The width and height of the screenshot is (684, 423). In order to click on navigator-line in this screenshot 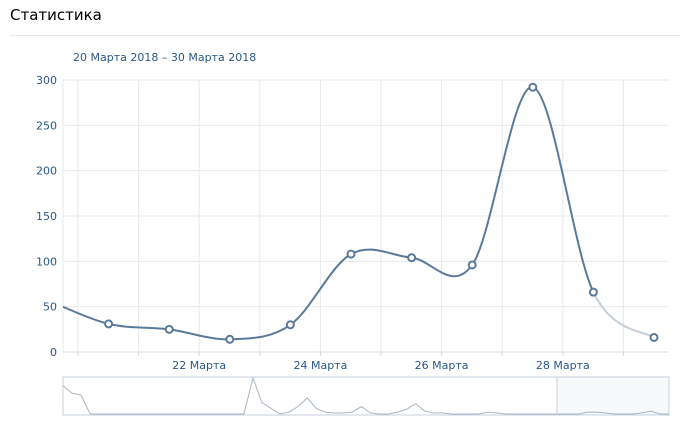, I will do `click(365, 395)`.